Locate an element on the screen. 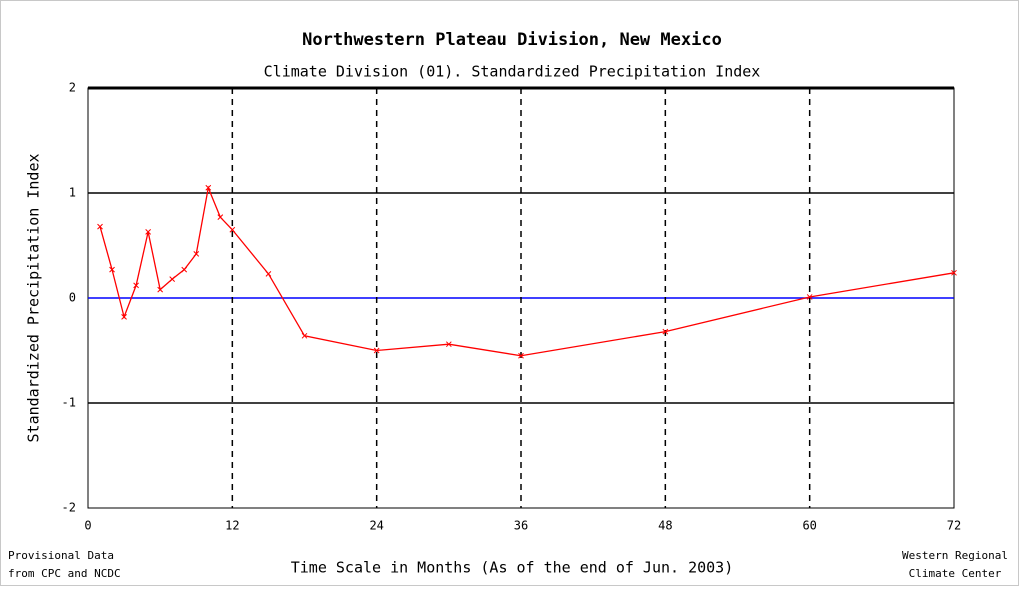  y-tick-label: -1 is located at coordinates (69, 403).